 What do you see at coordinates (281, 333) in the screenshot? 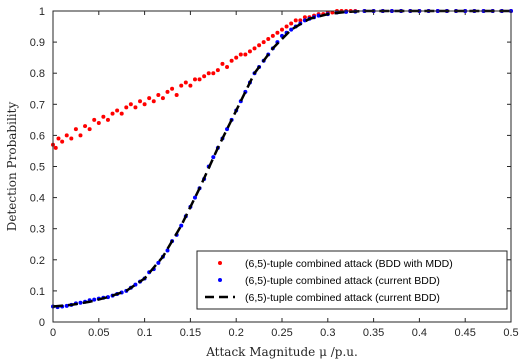
I see `x-tick-label: 0.25` at bounding box center [281, 333].